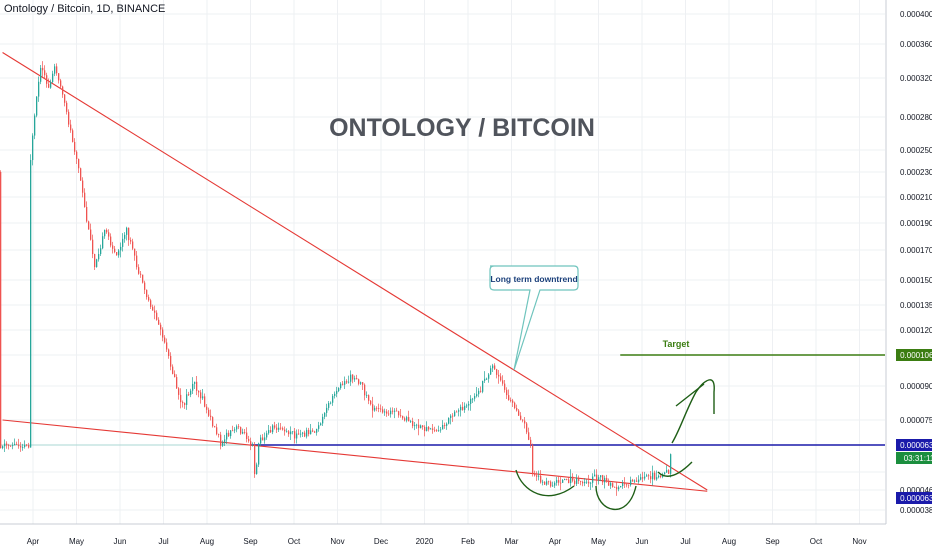 The image size is (932, 550). I want to click on time-tick-label: Aug, so click(207, 541).